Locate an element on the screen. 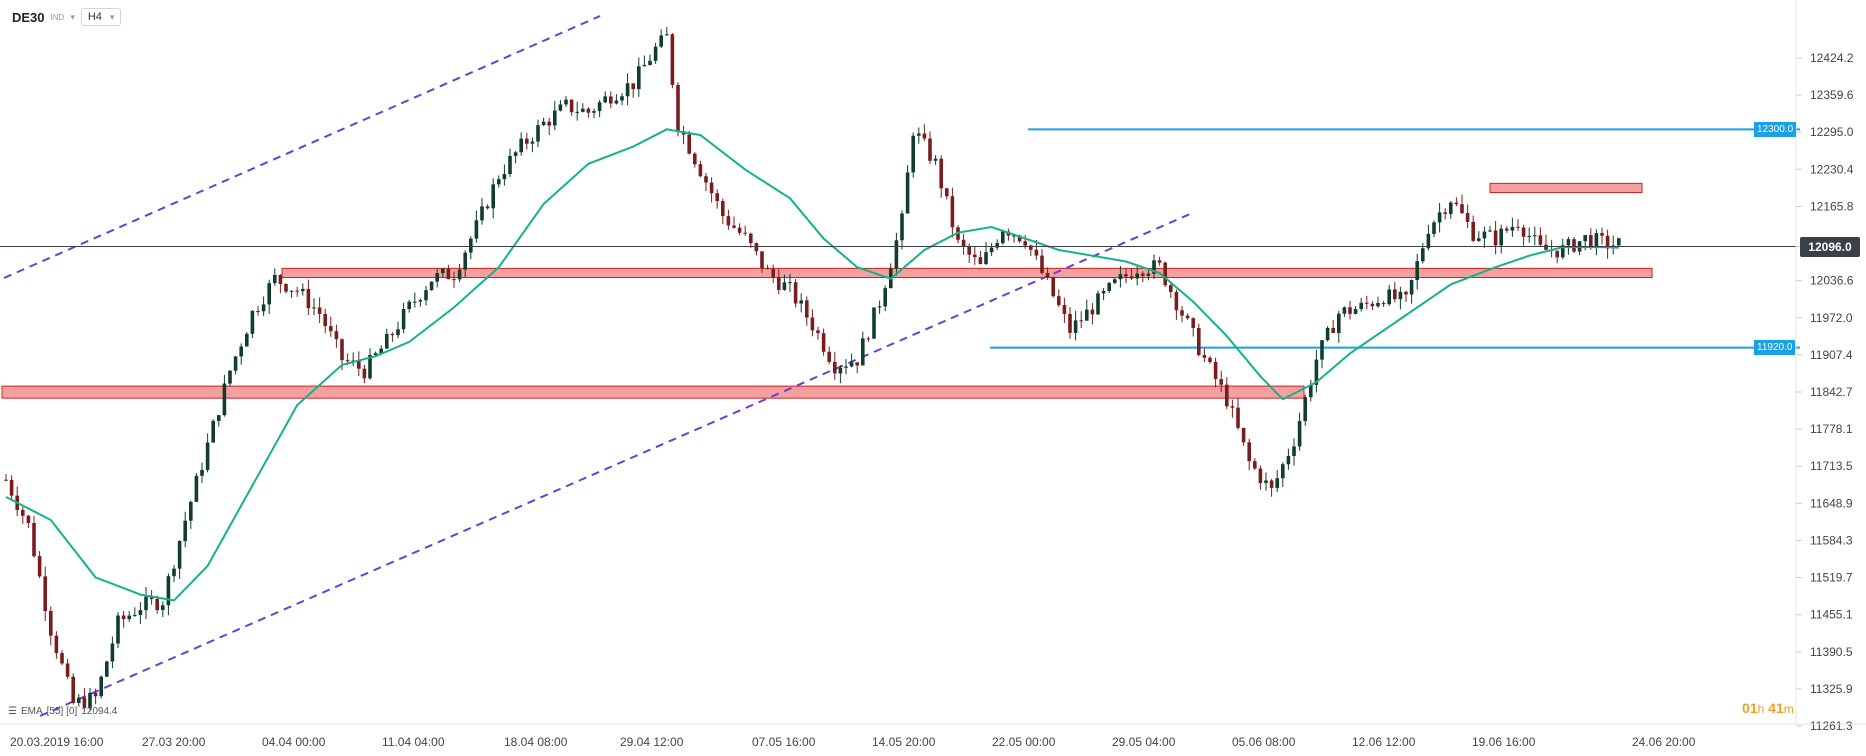 This screenshot has height=756, width=1866. level-tag-12300: 12300.0 is located at coordinates (1775, 129).